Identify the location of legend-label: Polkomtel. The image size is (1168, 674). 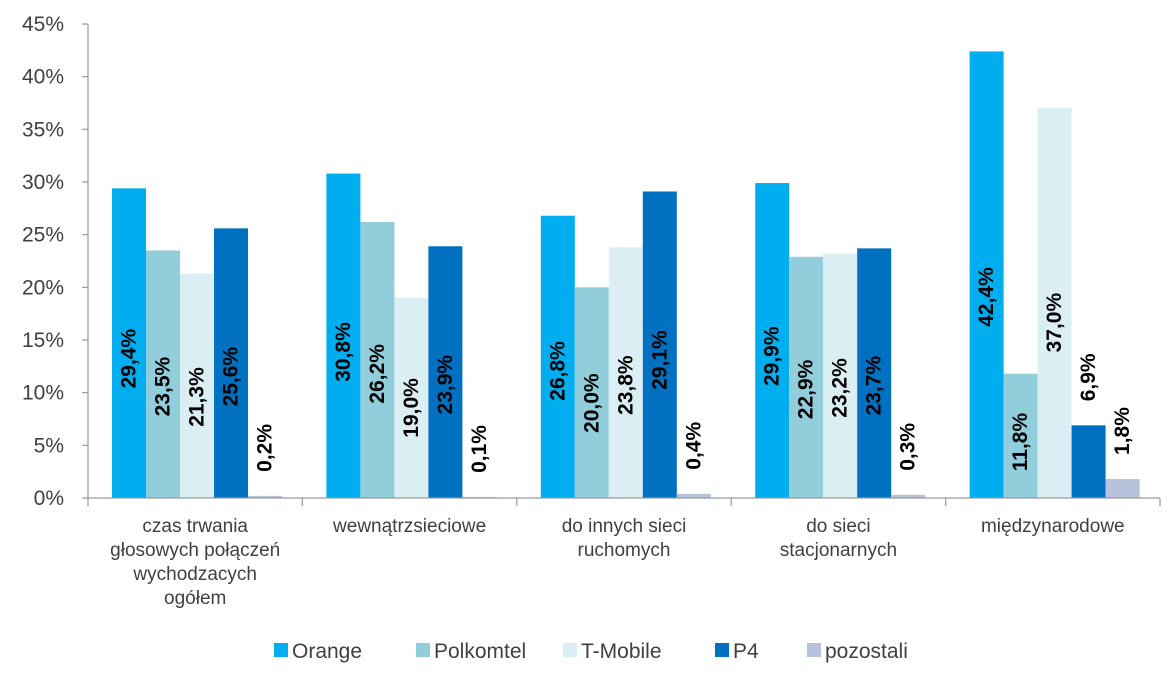
(480, 651).